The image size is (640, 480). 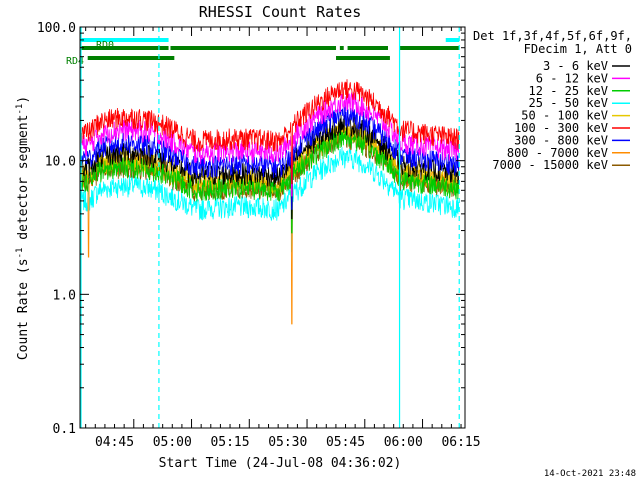 What do you see at coordinates (561, 128) in the screenshot?
I see `legend-label: 100 - 300 keV` at bounding box center [561, 128].